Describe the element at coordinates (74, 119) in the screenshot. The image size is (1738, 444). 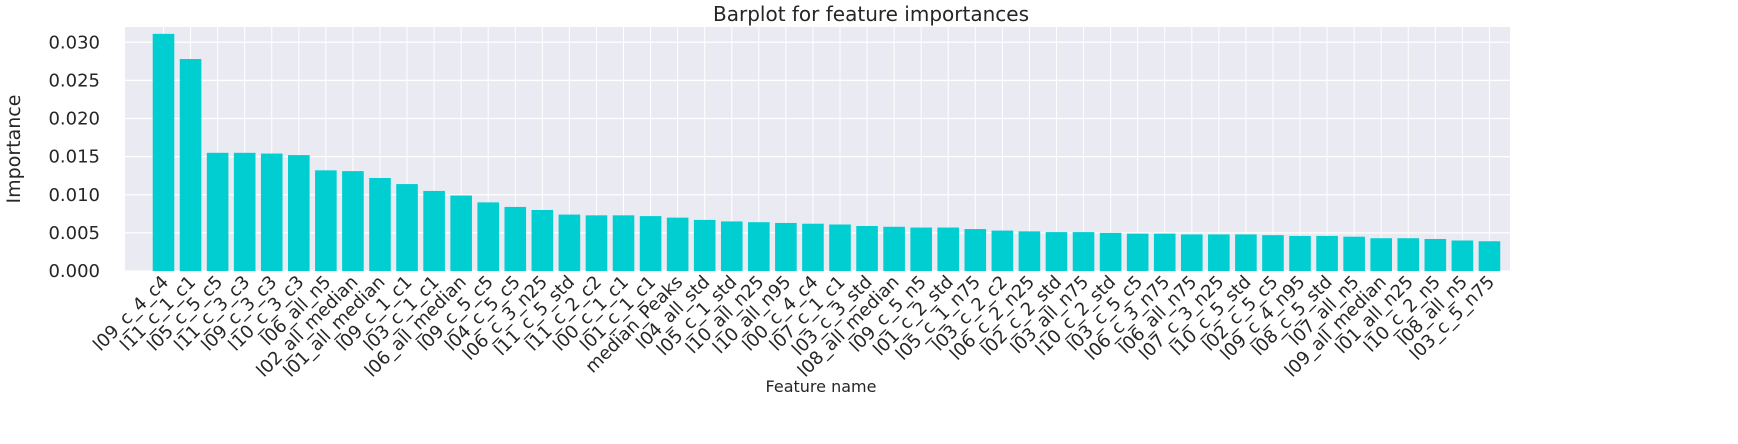
I see `y-tick-label: 0.020` at that location.